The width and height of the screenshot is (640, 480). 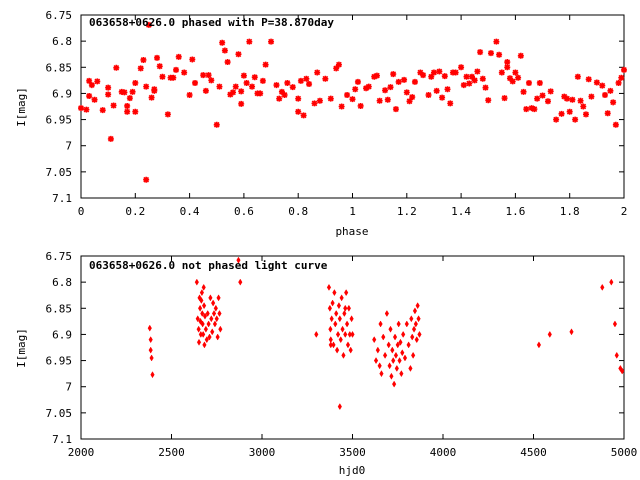 I want to click on phased-plot-xlabel: phase, so click(x=351, y=231).